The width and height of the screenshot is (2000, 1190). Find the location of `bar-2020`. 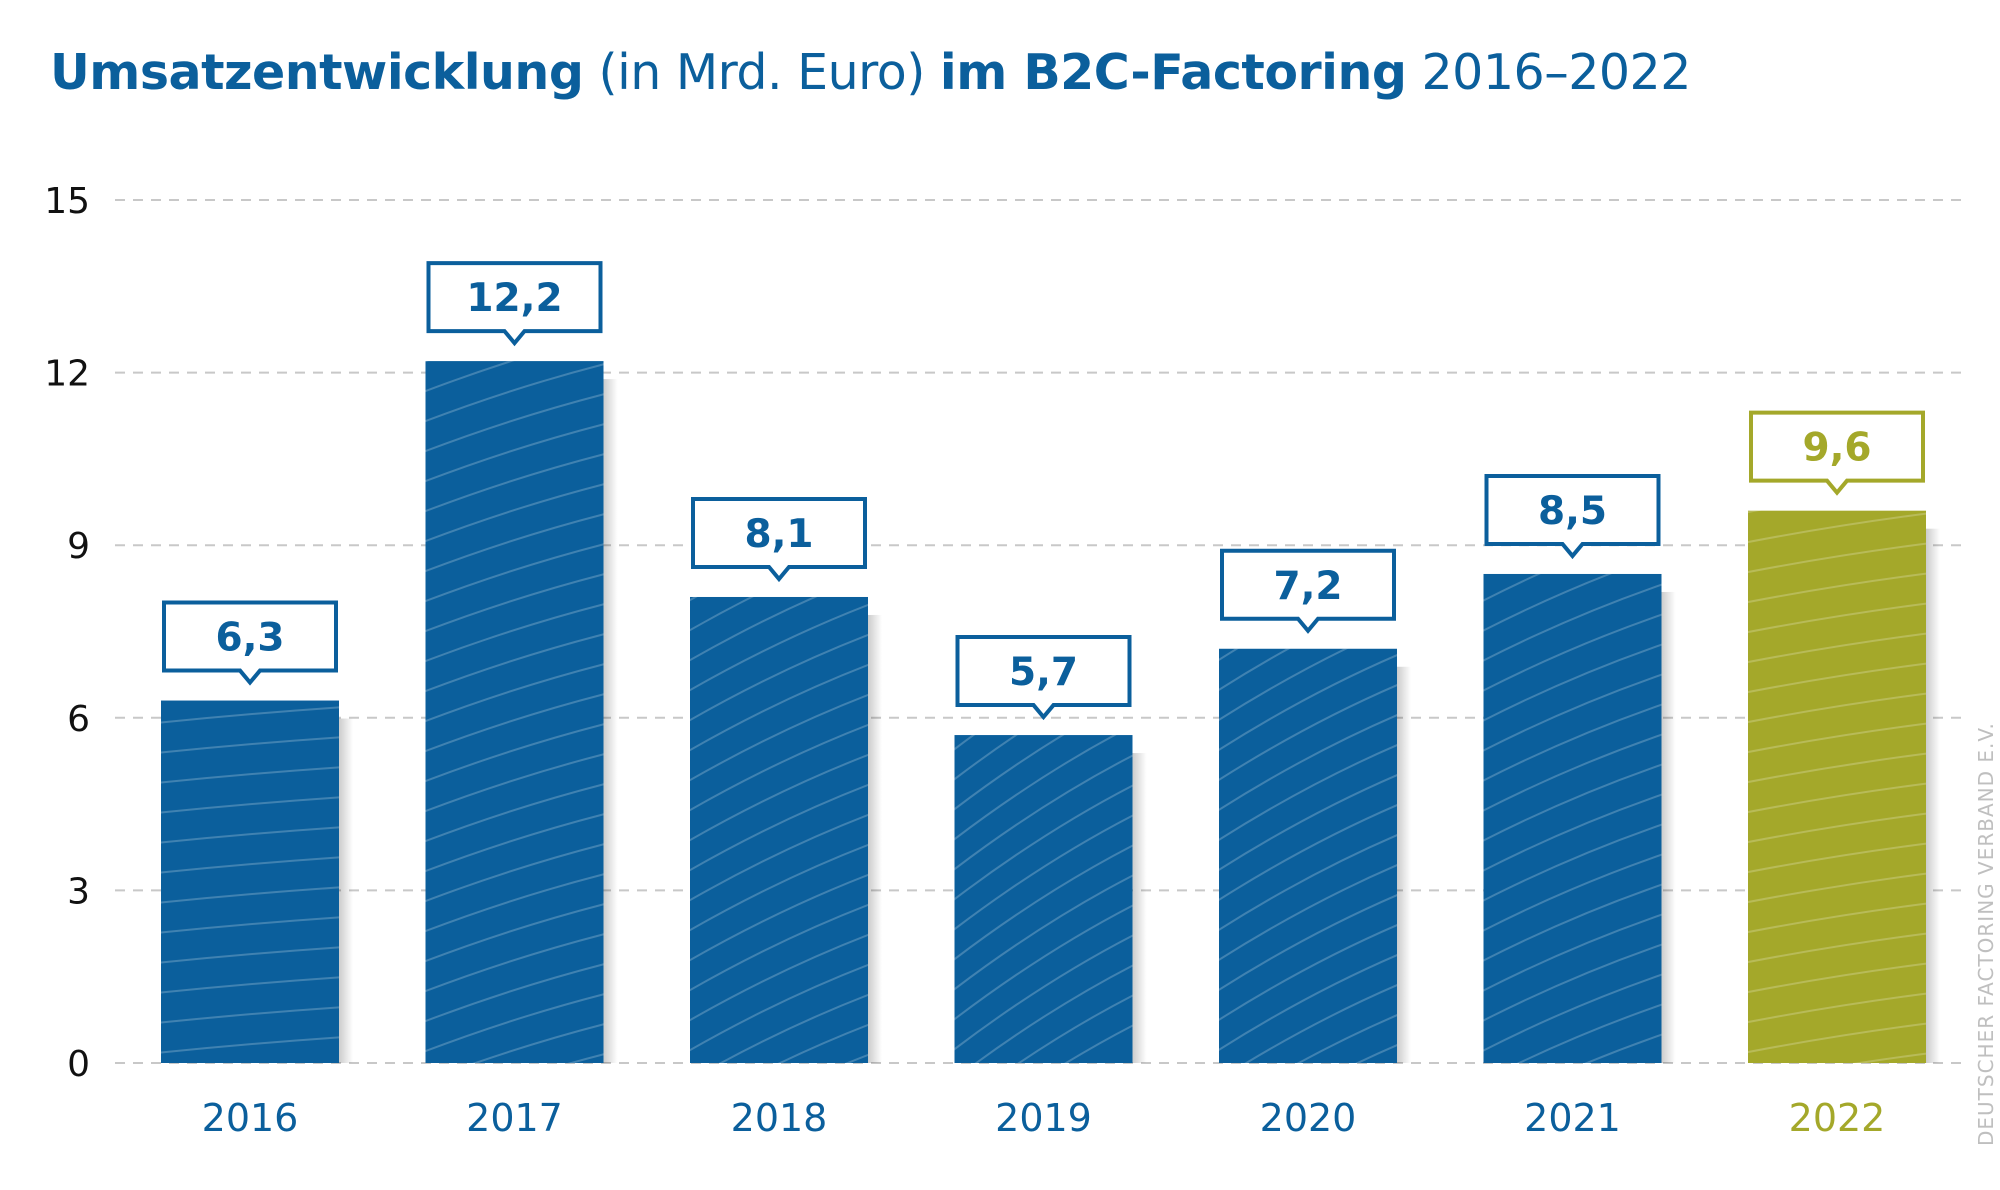

bar-2020 is located at coordinates (1308, 855).